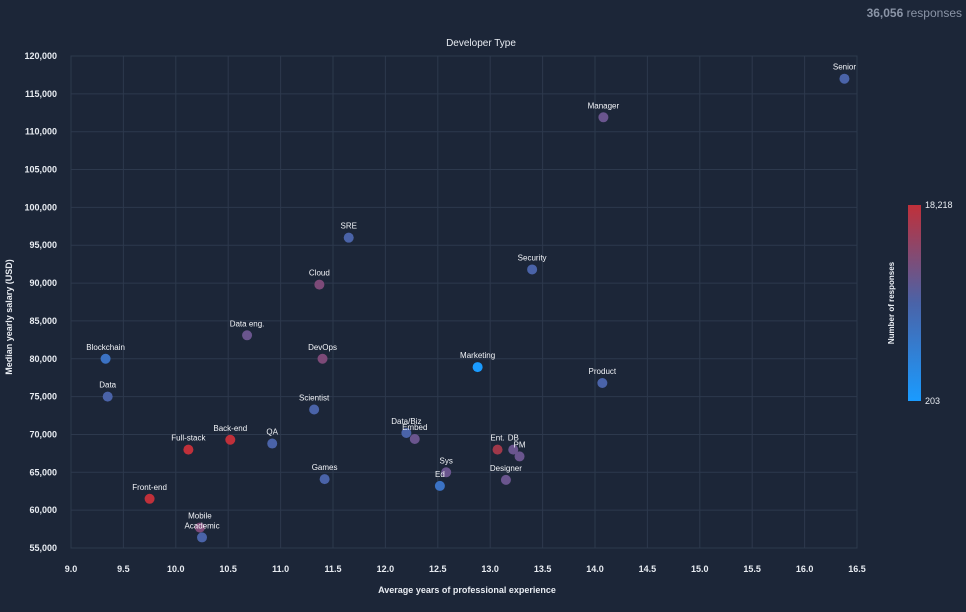  I want to click on data-point-label: Mobile, so click(200, 516).